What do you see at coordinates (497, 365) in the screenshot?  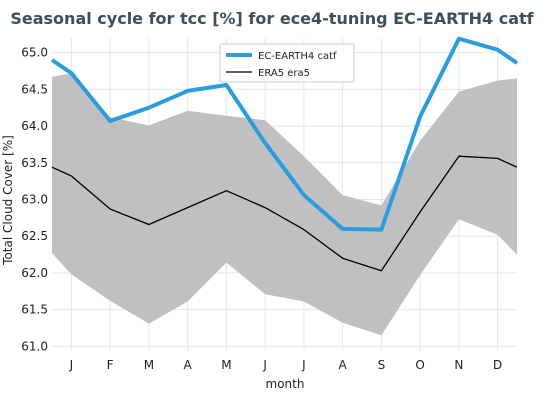 I see `x-tick-label: D` at bounding box center [497, 365].